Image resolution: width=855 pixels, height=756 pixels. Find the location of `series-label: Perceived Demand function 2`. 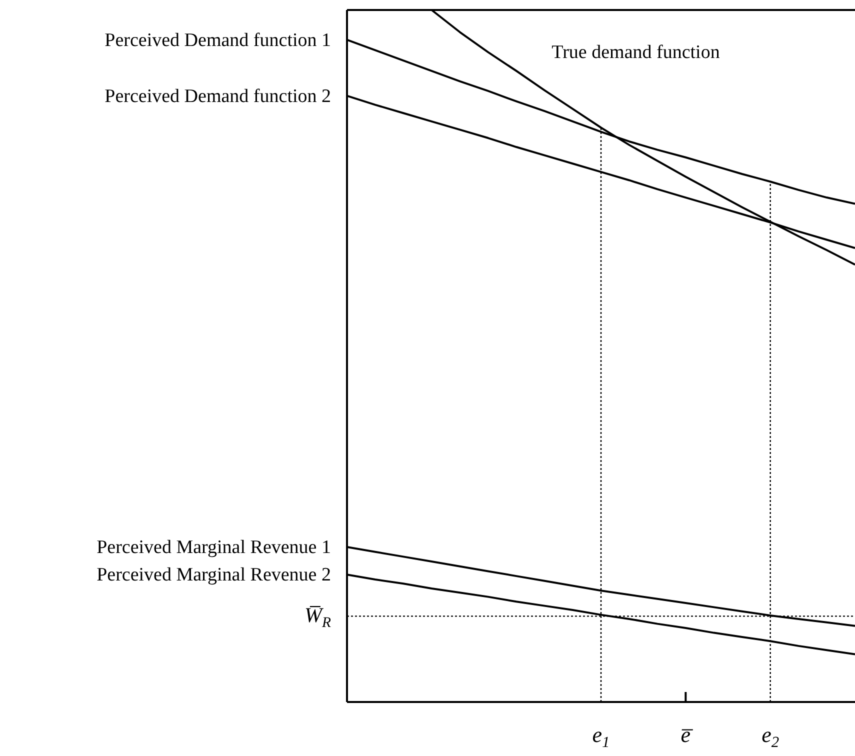

series-label: Perceived Demand function 2 is located at coordinates (217, 96).